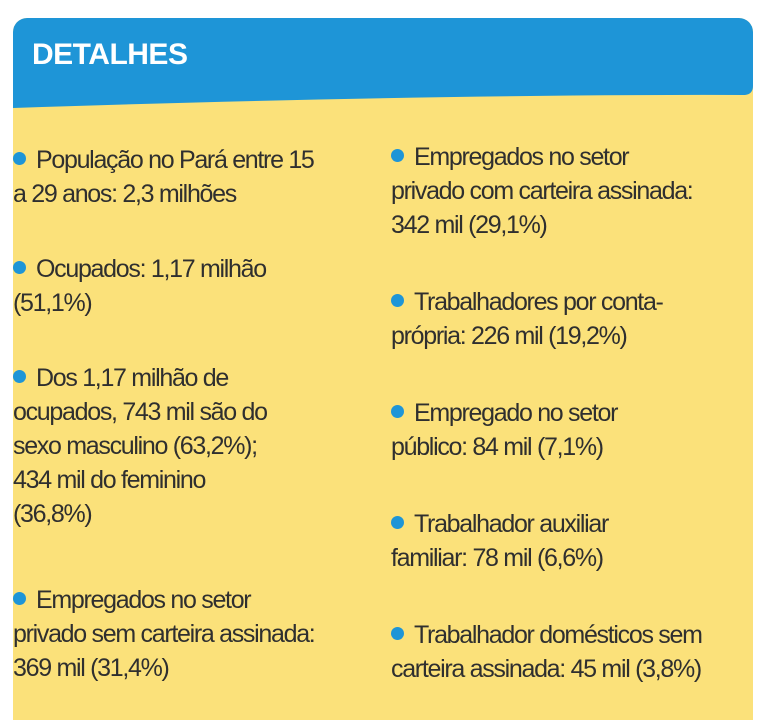 This screenshot has height=720, width=766. I want to click on item-text: a 29 anos: 2,3 milhões, so click(125, 194).